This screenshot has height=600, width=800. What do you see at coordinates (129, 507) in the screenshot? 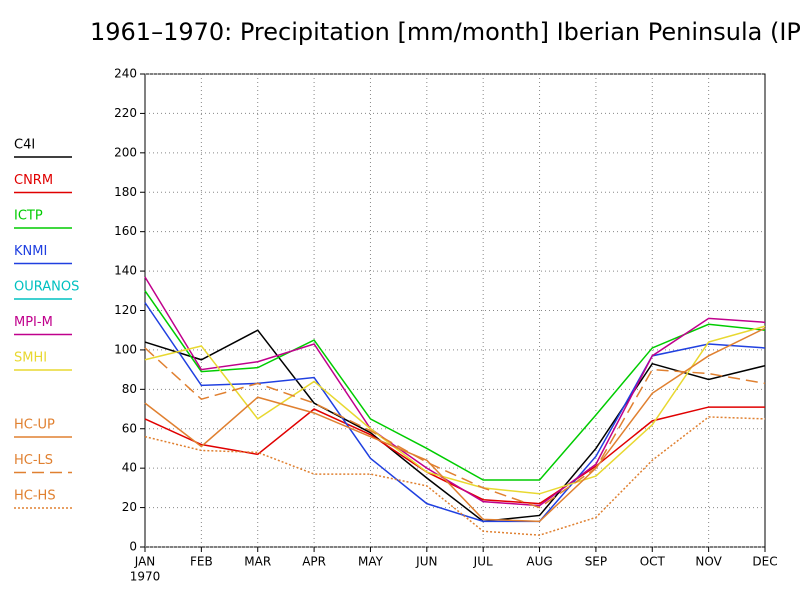
I see `y-tick-label: 20` at bounding box center [129, 507].